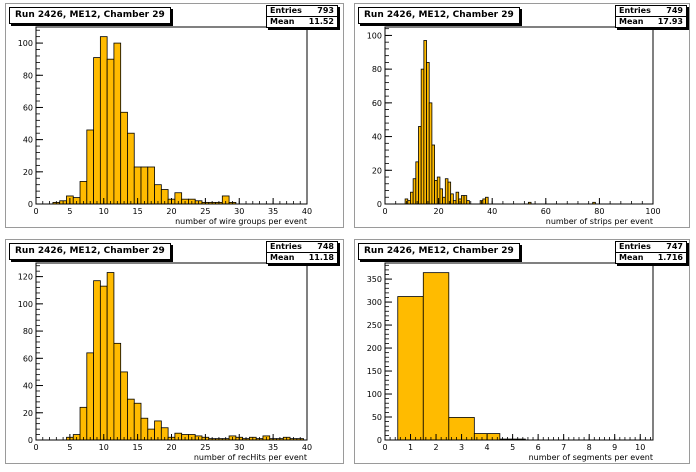 Image resolution: width=696 pixels, height=472 pixels. I want to click on y-tick-label: 120, so click(25, 277).